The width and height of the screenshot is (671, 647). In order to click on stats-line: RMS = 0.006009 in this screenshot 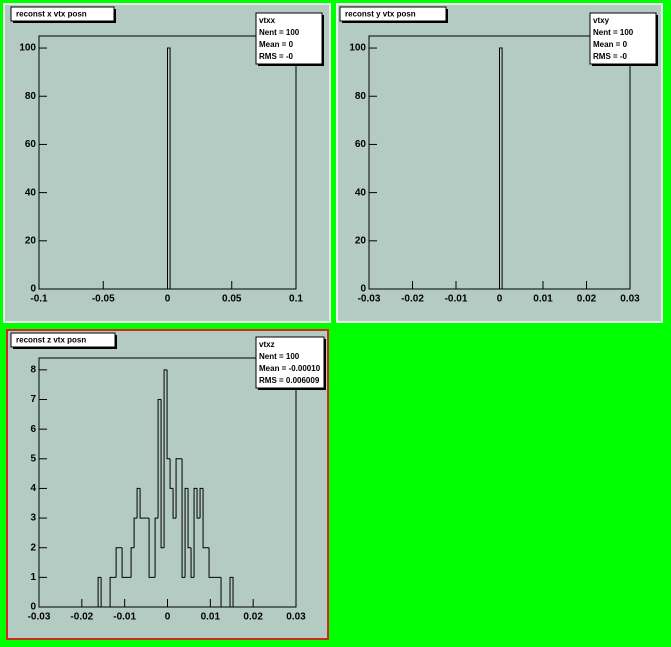, I will do `click(289, 380)`.